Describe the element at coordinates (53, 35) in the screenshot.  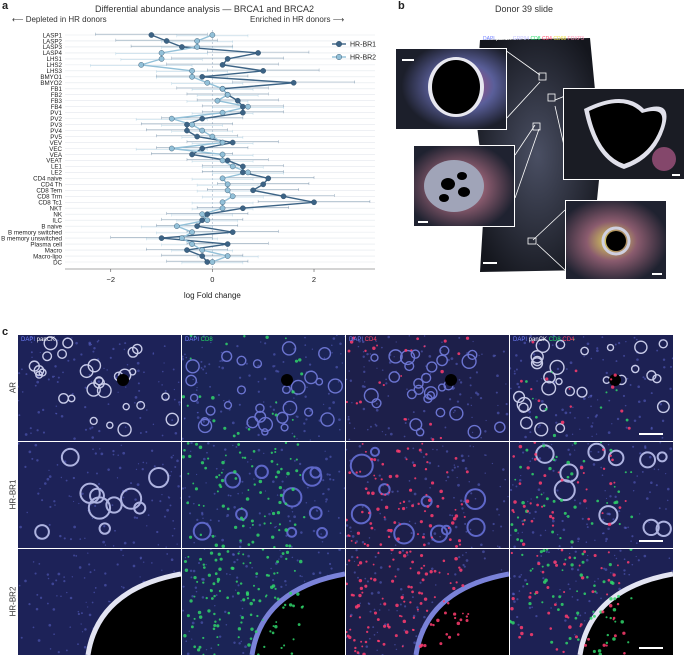
I see `category-label: LASP1` at that location.